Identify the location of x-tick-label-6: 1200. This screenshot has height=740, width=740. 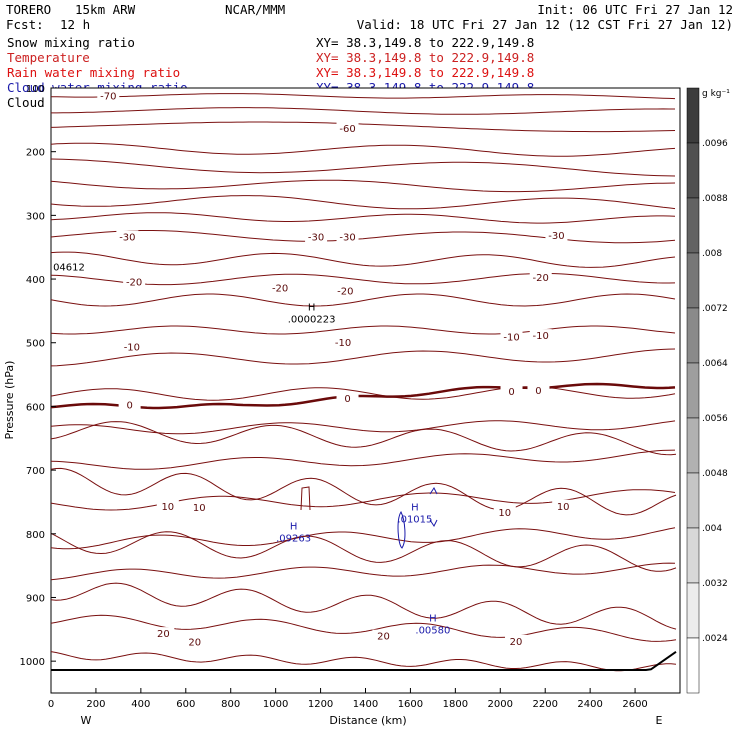
(320, 704).